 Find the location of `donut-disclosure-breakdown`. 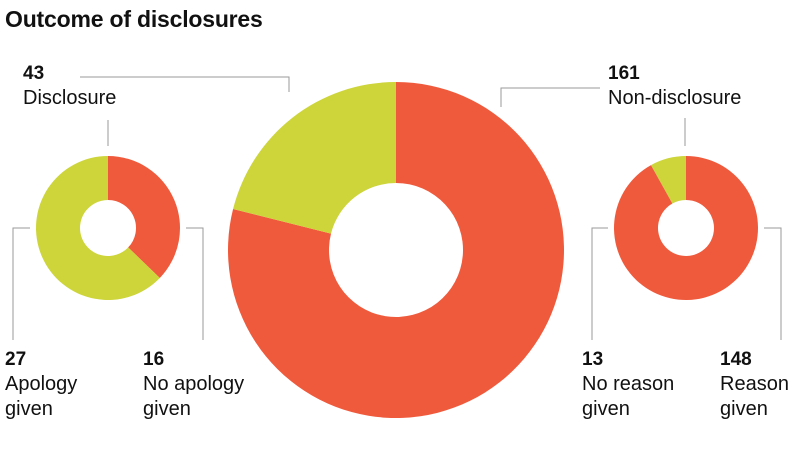

donut-disclosure-breakdown is located at coordinates (107, 228).